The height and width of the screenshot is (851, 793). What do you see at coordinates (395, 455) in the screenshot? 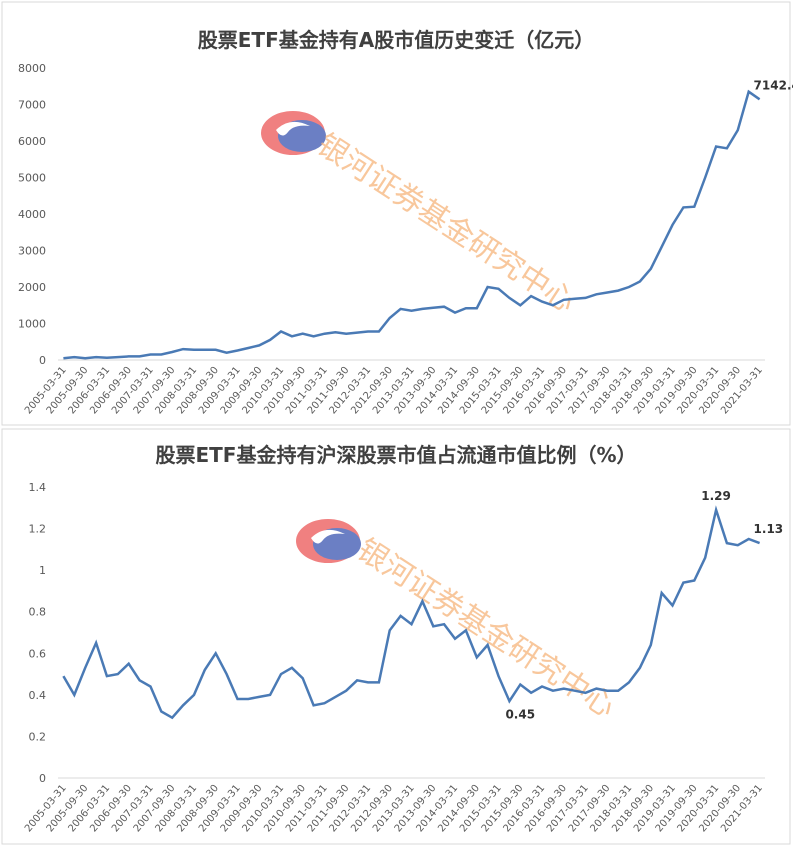
I see `chart-title: 股票ETF基金持有沪深股票市值占流通市值比例（%）` at bounding box center [395, 455].